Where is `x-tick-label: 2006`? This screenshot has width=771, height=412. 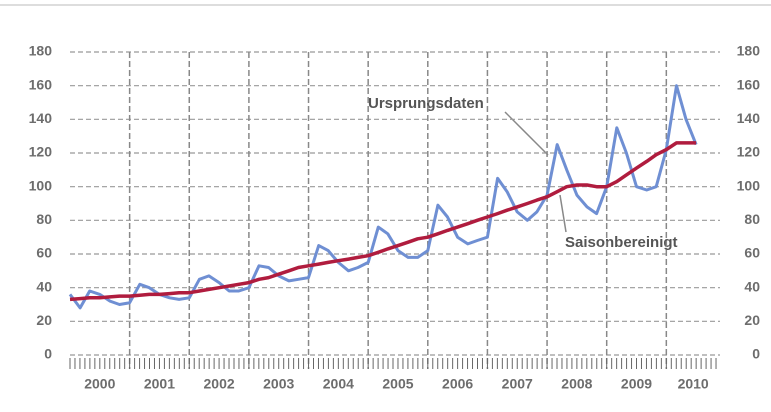
x-tick-label: 2006 is located at coordinates (457, 384).